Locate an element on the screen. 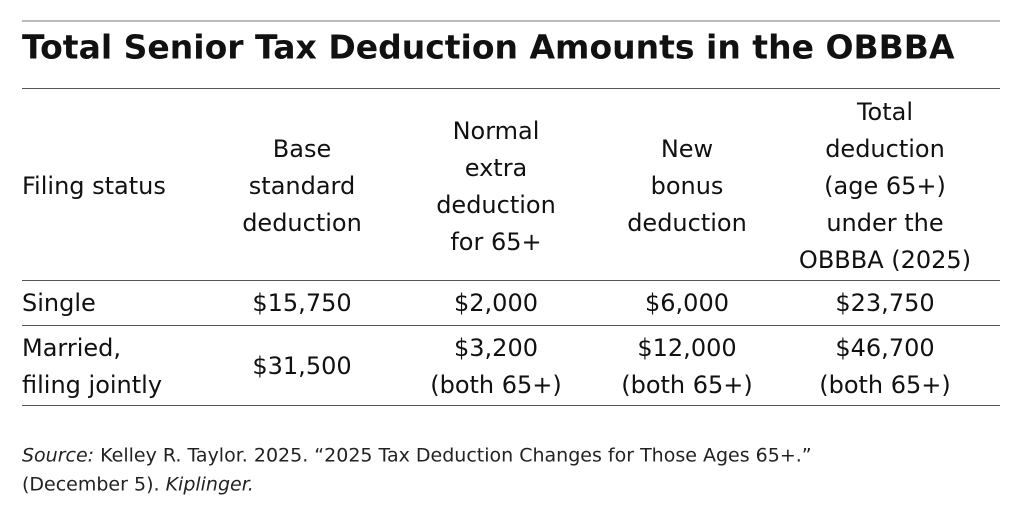  header-cell: under the is located at coordinates (885, 223).